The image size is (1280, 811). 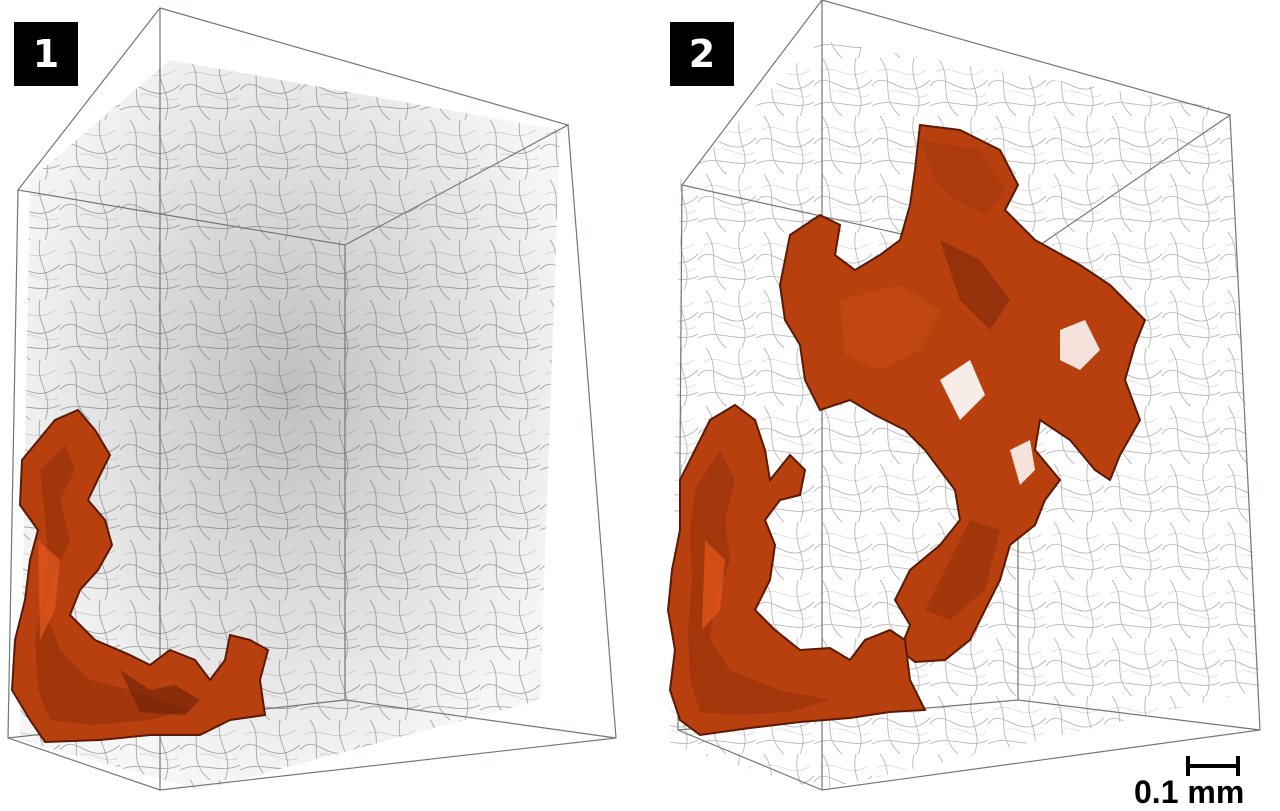 I want to click on panel-label-badge: 1, so click(x=46, y=54).